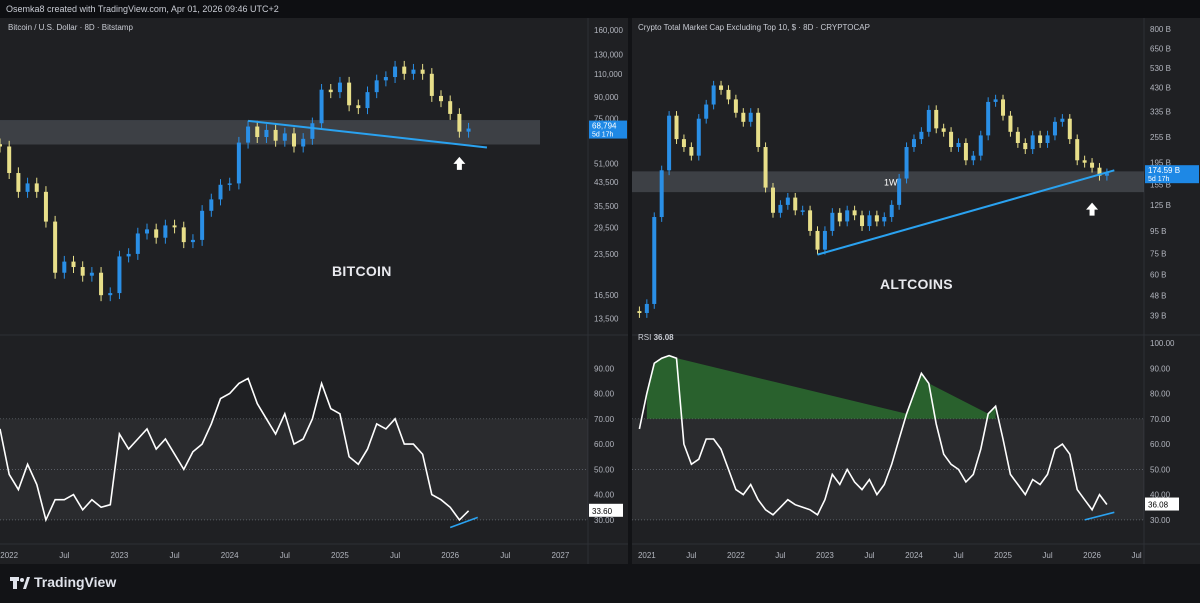 The width and height of the screenshot is (1200, 603). I want to click on price-axis-tick-10: 75 B, so click(1158, 253).